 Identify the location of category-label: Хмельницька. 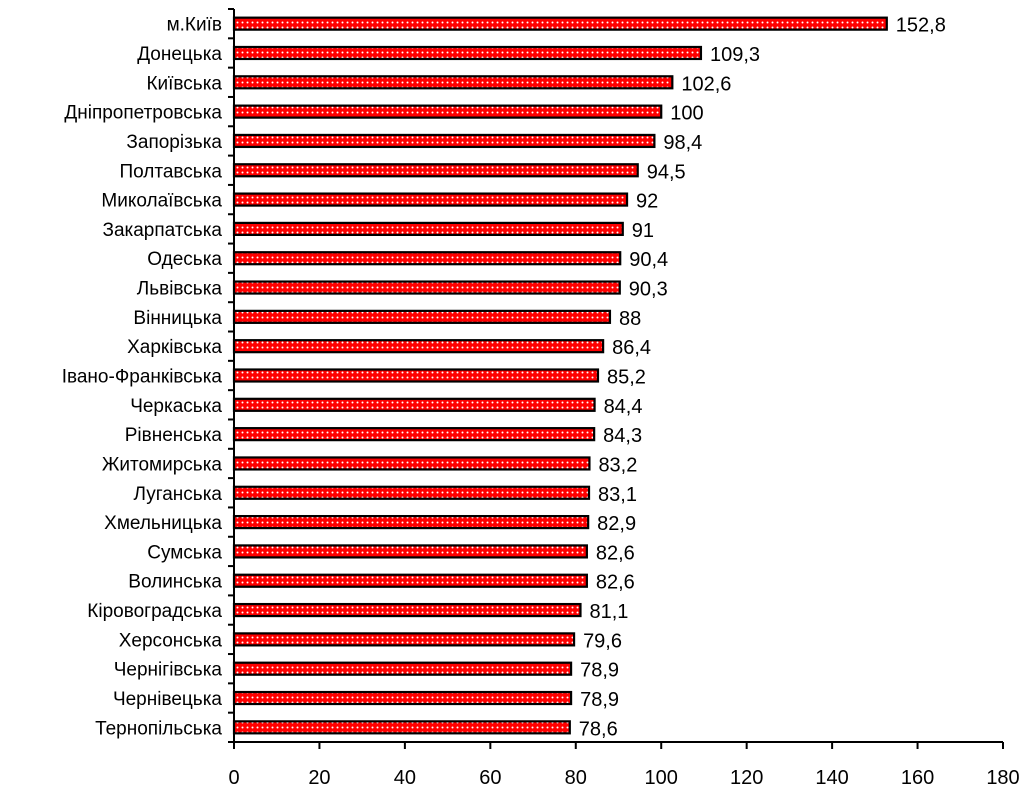
(163, 523).